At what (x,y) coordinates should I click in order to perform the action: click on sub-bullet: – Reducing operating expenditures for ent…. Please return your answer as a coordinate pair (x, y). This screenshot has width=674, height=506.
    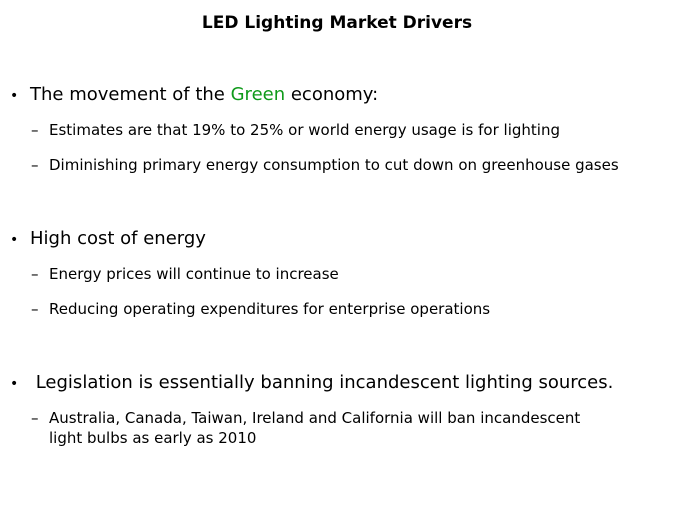
    Looking at the image, I should click on (260, 309).